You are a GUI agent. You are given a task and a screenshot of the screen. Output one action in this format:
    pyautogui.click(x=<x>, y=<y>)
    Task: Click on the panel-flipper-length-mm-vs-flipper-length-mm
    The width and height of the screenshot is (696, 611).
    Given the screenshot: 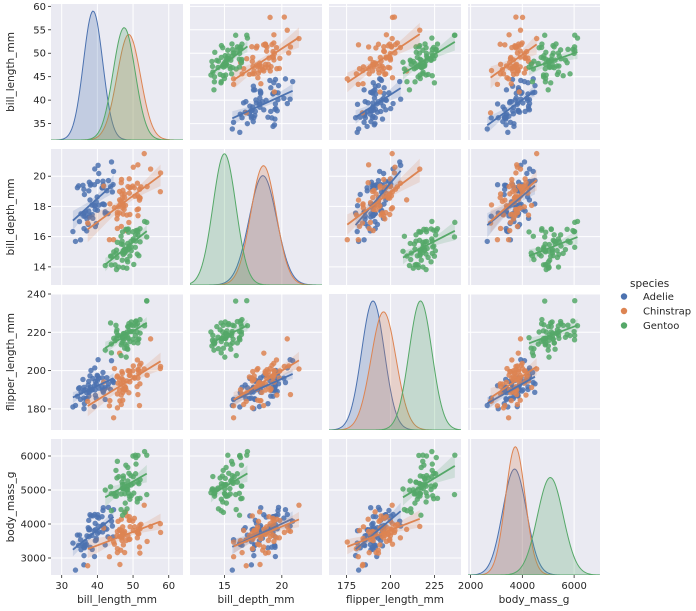 What is the action you would take?
    pyautogui.click(x=395, y=362)
    